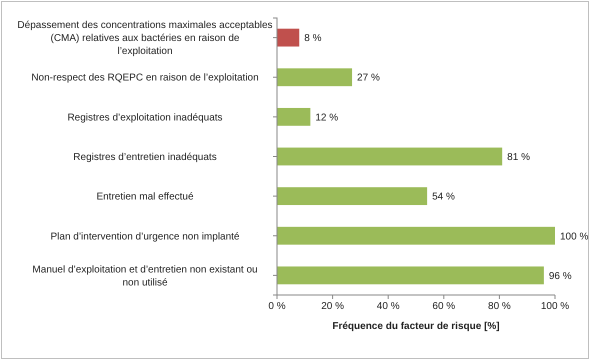 This screenshot has width=590, height=360. I want to click on data-label: 8 %, so click(313, 38).